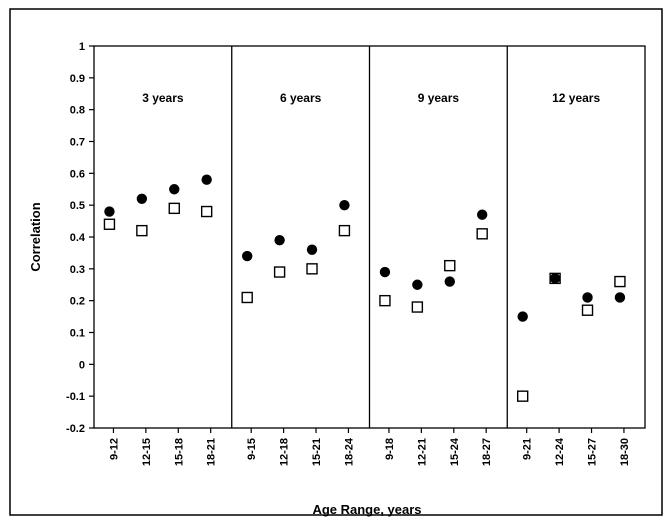  Describe the element at coordinates (147, 452) in the screenshot. I see `x-tick-label: 12-15` at that location.